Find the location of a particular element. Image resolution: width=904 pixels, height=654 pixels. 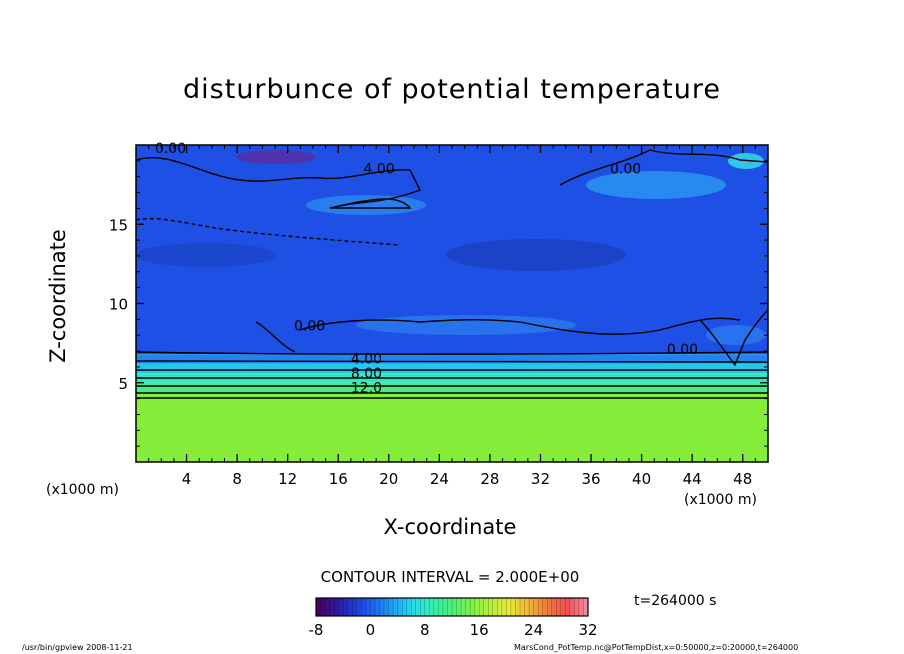

colorbar: -8 0 8 16 24 32 is located at coordinates (453, 618).